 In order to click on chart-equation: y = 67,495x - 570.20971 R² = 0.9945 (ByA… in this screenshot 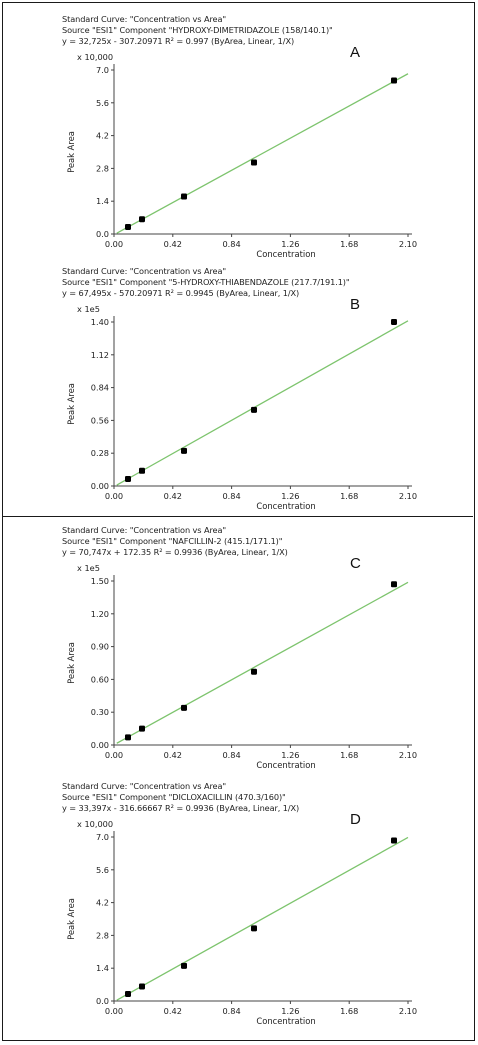, I will do `click(181, 293)`.